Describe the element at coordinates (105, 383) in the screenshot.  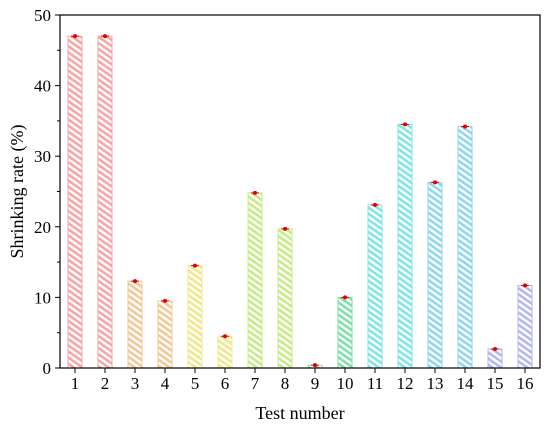
I see `x-tick-label: 2` at that location.